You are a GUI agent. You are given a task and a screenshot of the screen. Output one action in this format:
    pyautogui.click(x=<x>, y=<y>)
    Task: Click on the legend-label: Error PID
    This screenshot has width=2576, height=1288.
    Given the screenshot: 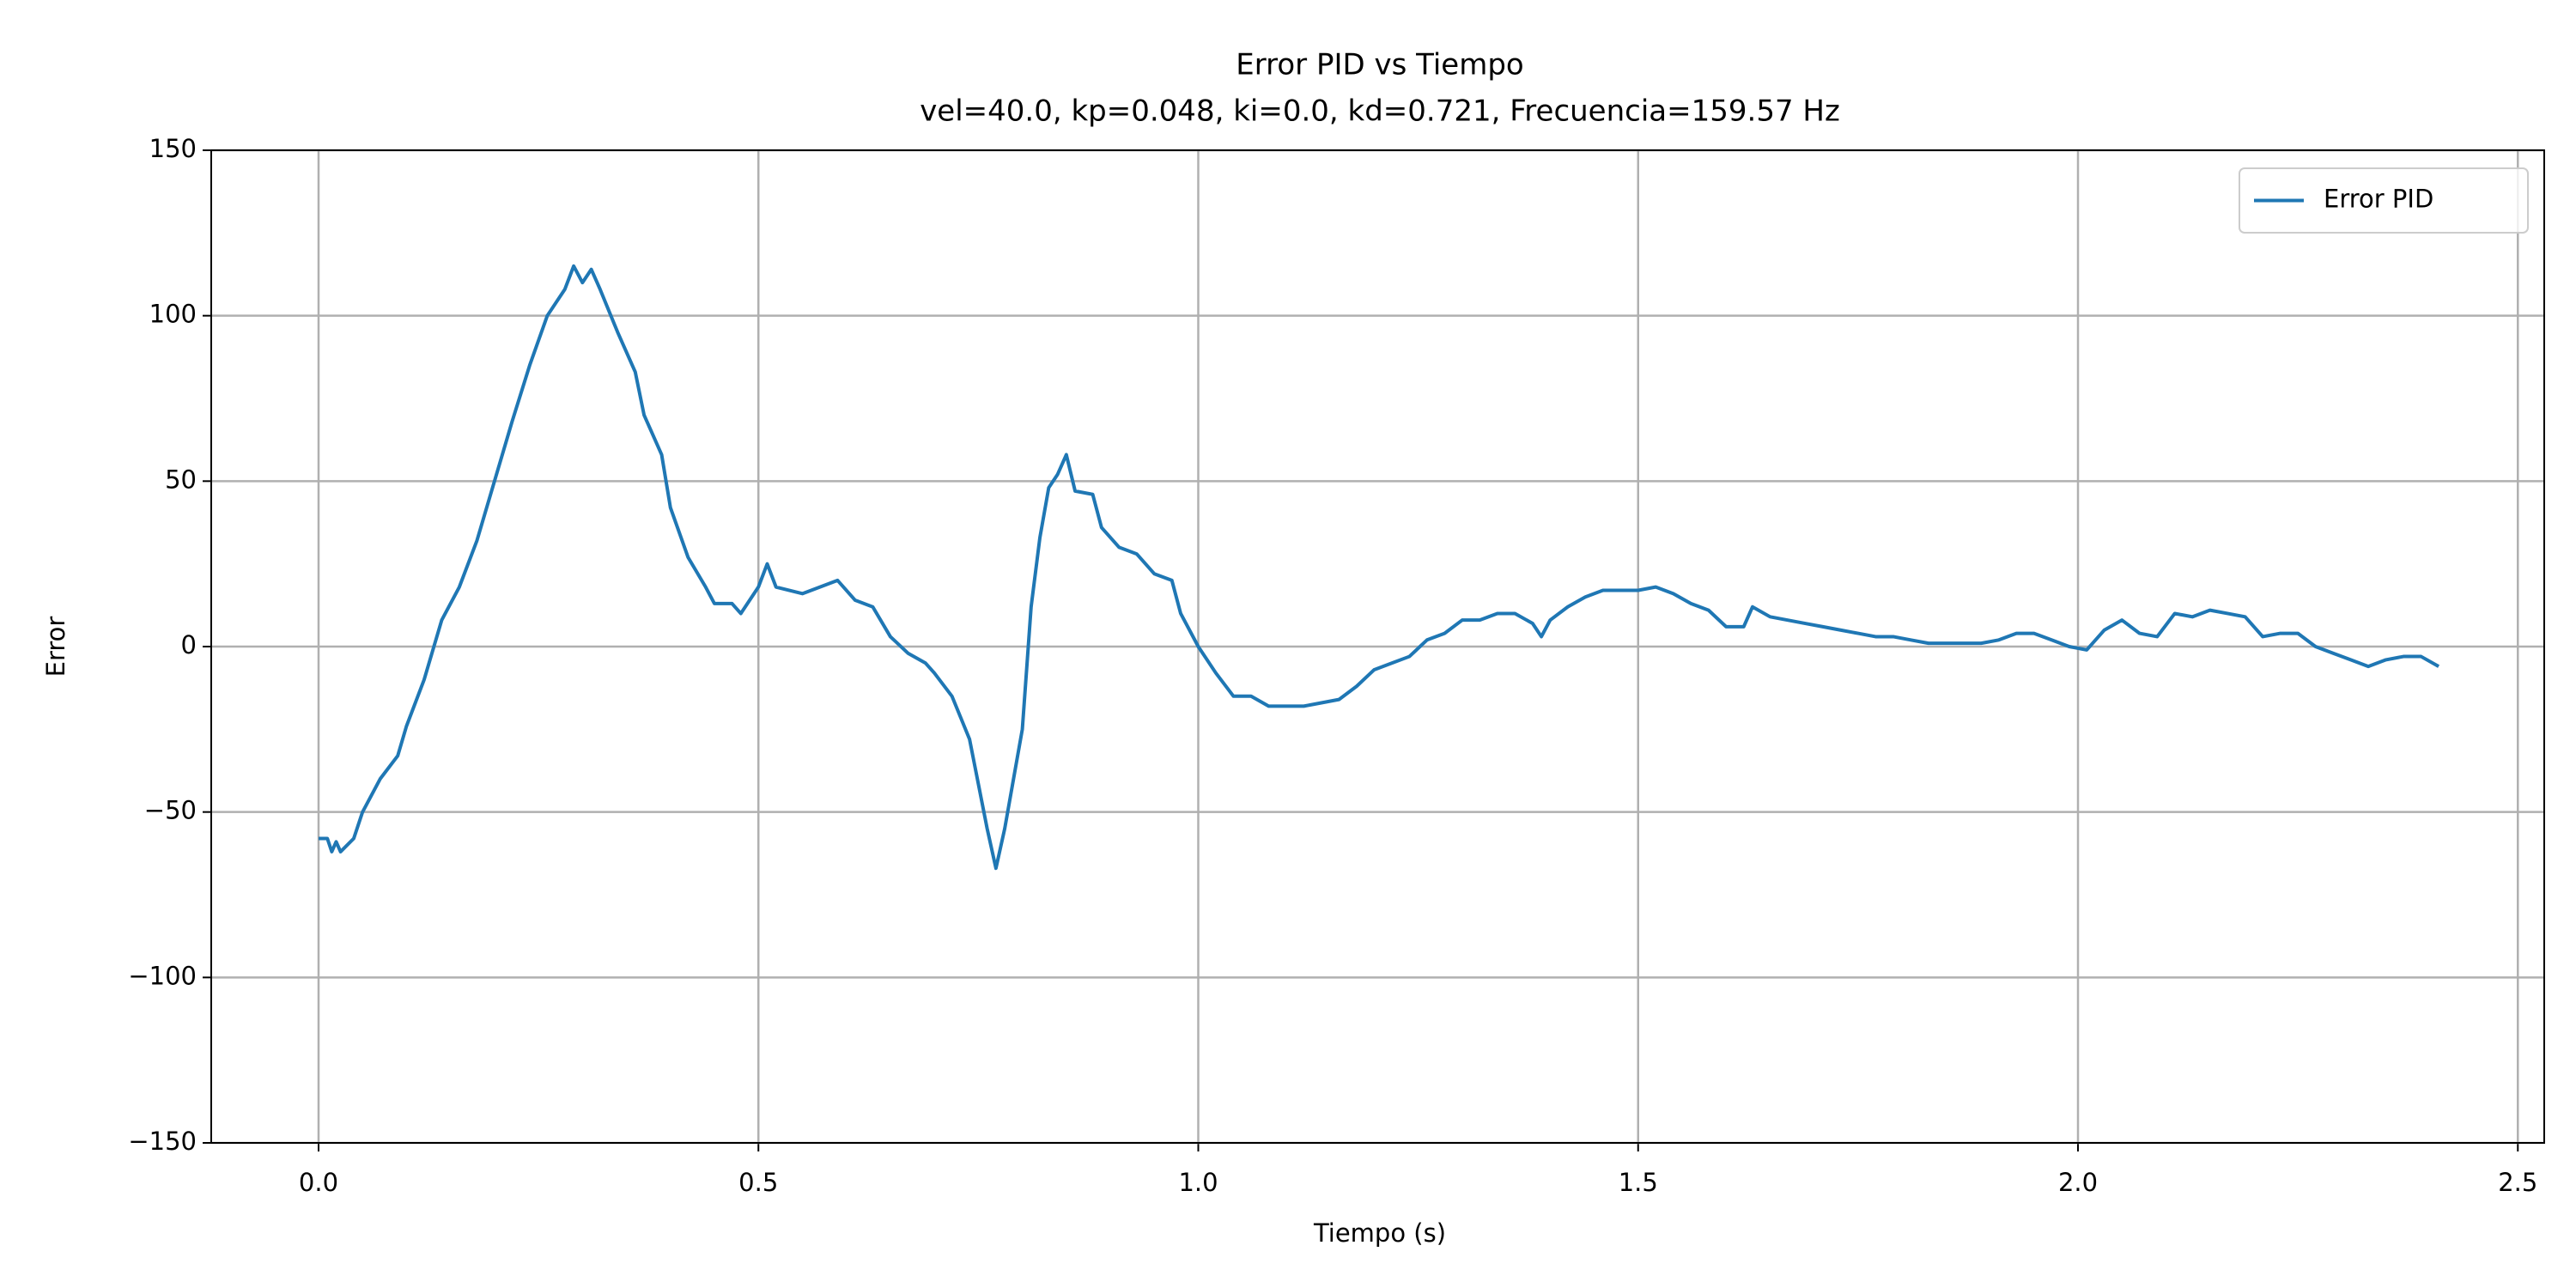 What is the action you would take?
    pyautogui.click(x=2378, y=199)
    